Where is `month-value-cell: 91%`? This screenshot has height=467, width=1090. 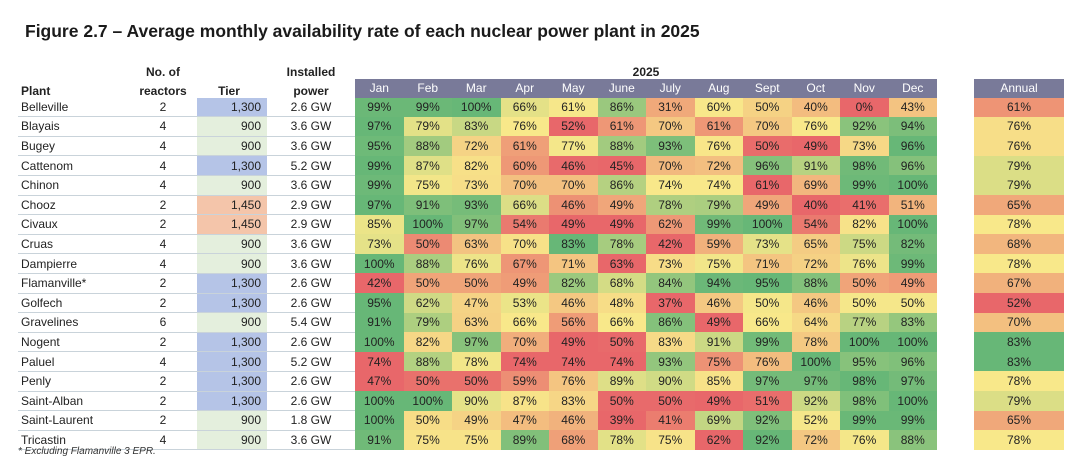
month-value-cell: 91% is located at coordinates (427, 205).